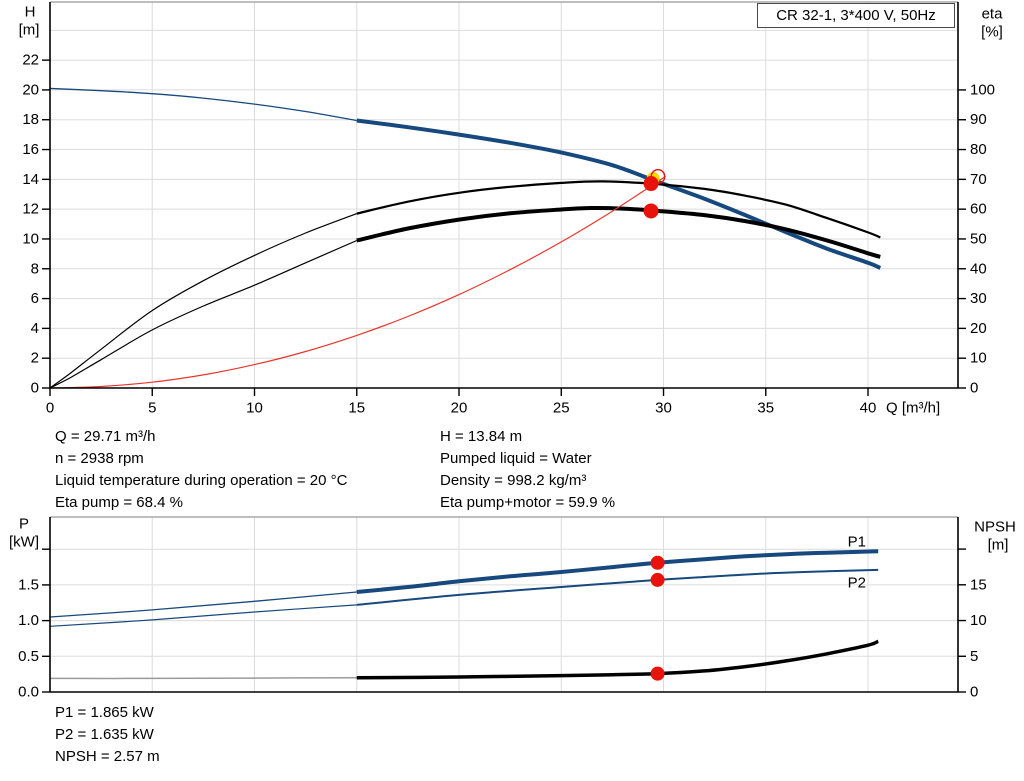  Describe the element at coordinates (978, 209) in the screenshot. I see `tick-label-right: 60` at that location.